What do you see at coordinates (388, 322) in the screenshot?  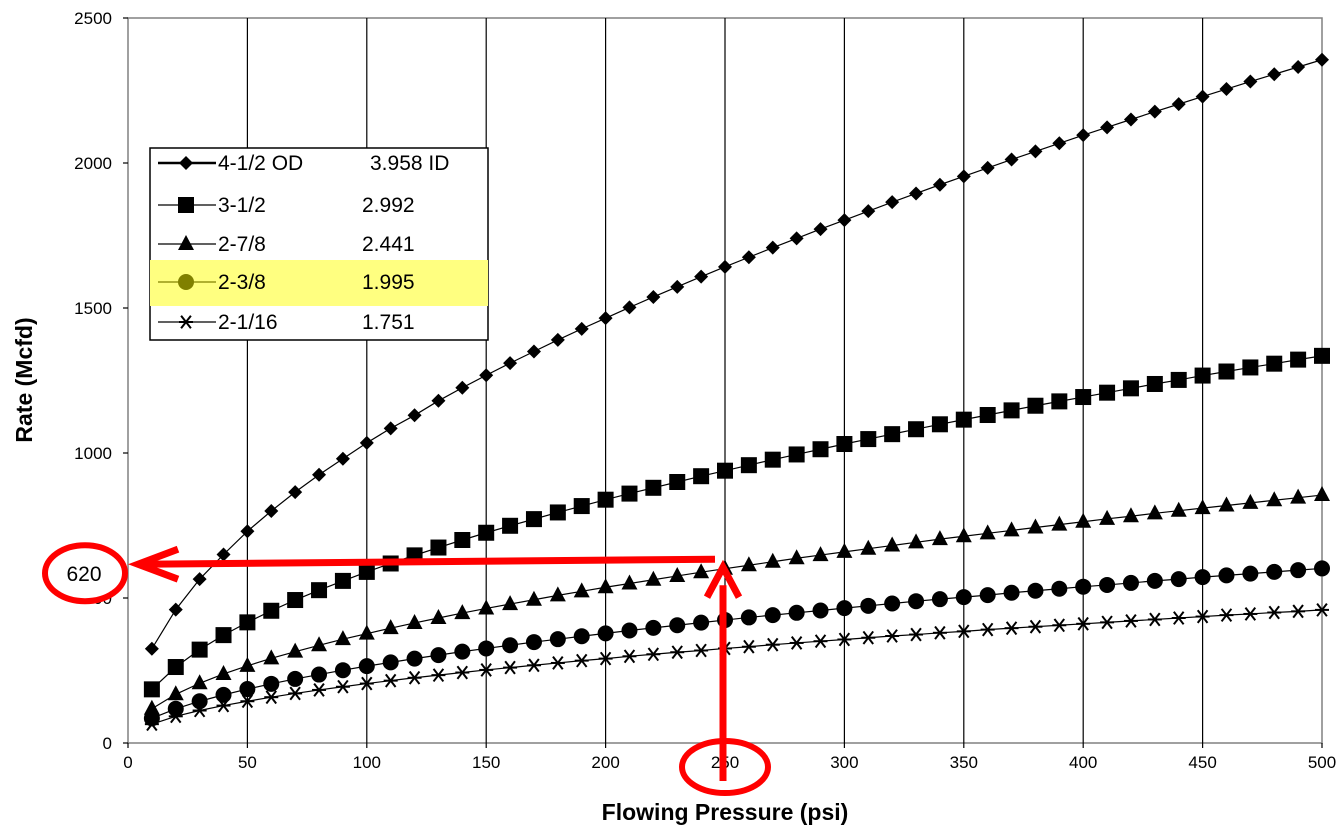 I see `legend-id-value: 1.751` at bounding box center [388, 322].